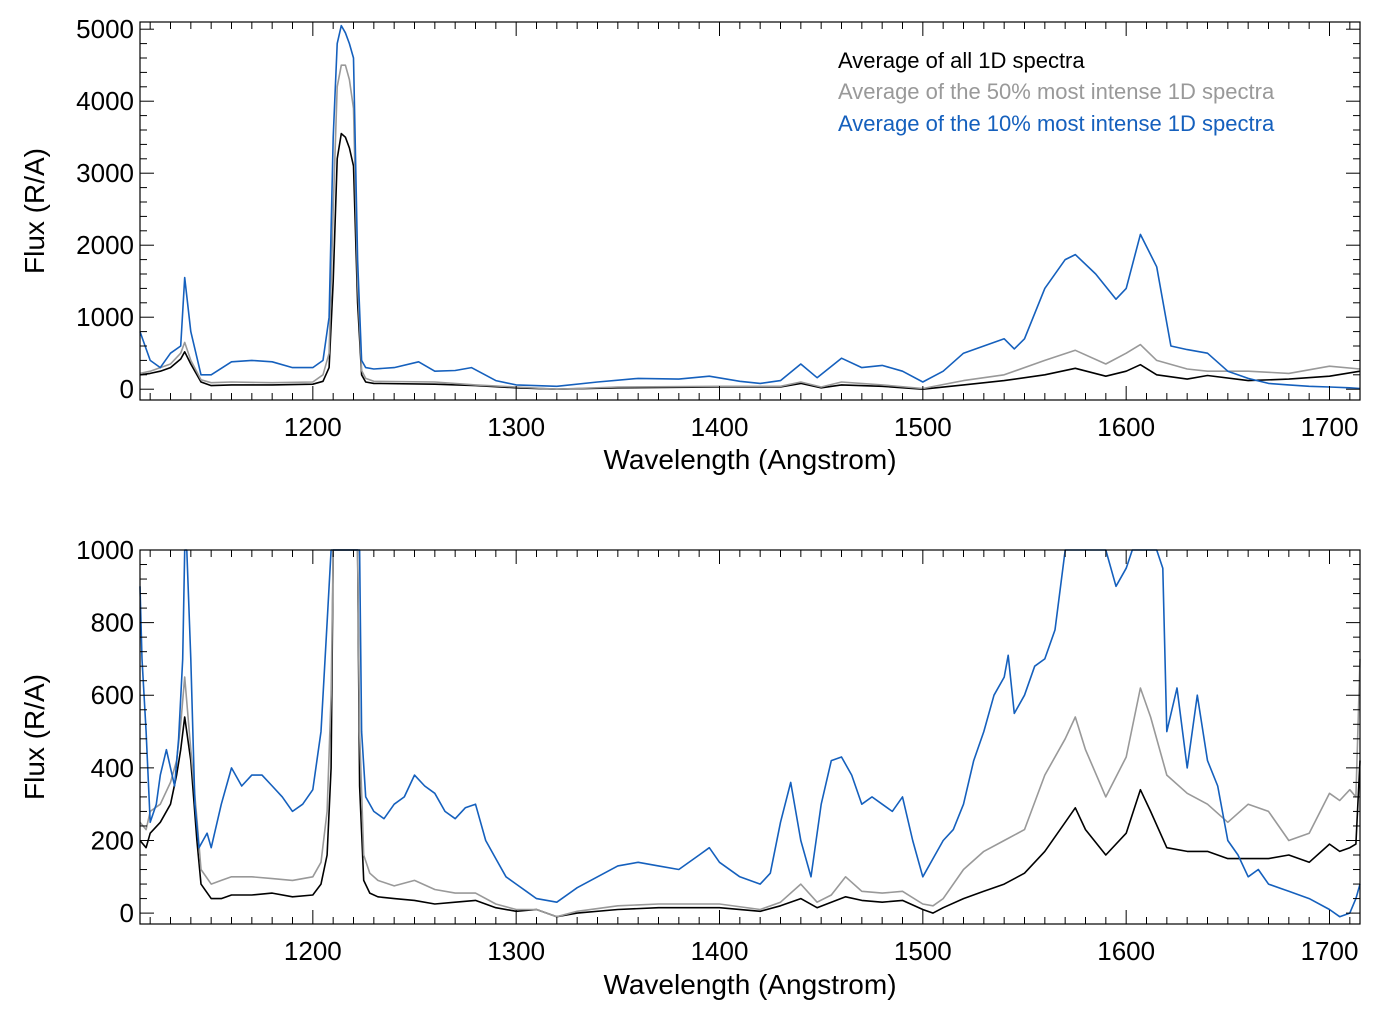  What do you see at coordinates (127, 389) in the screenshot?
I see `top-y-tick-label: 0` at bounding box center [127, 389].